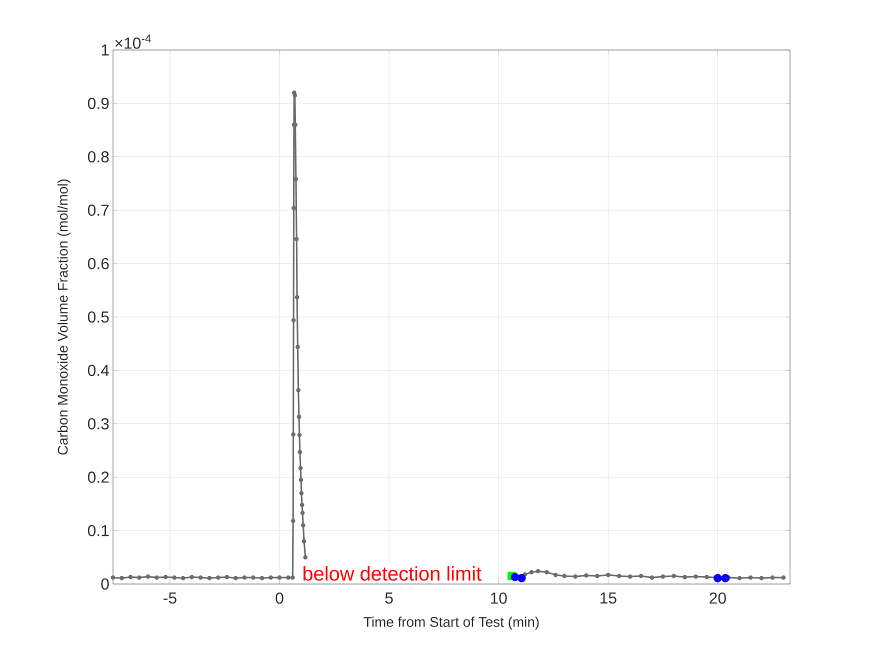 The image size is (875, 656). What do you see at coordinates (98, 317) in the screenshot?
I see `y-tick-label: 0.5` at bounding box center [98, 317].